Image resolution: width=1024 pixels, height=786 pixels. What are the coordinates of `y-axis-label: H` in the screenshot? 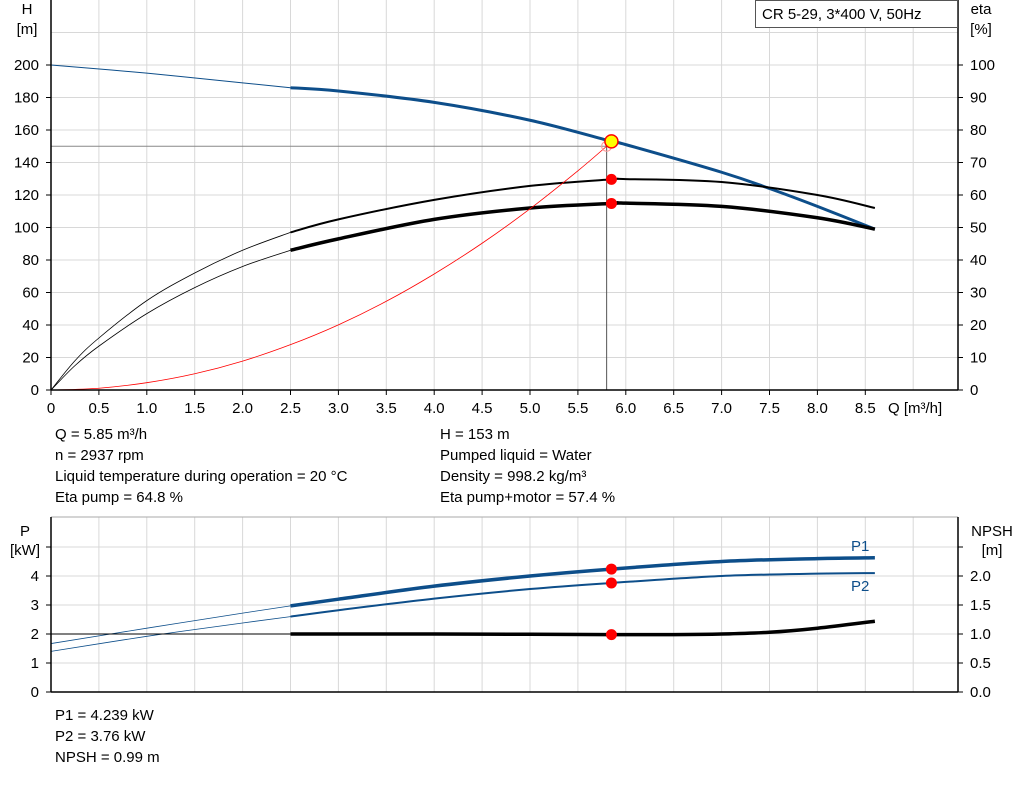 It's located at (27, 9).